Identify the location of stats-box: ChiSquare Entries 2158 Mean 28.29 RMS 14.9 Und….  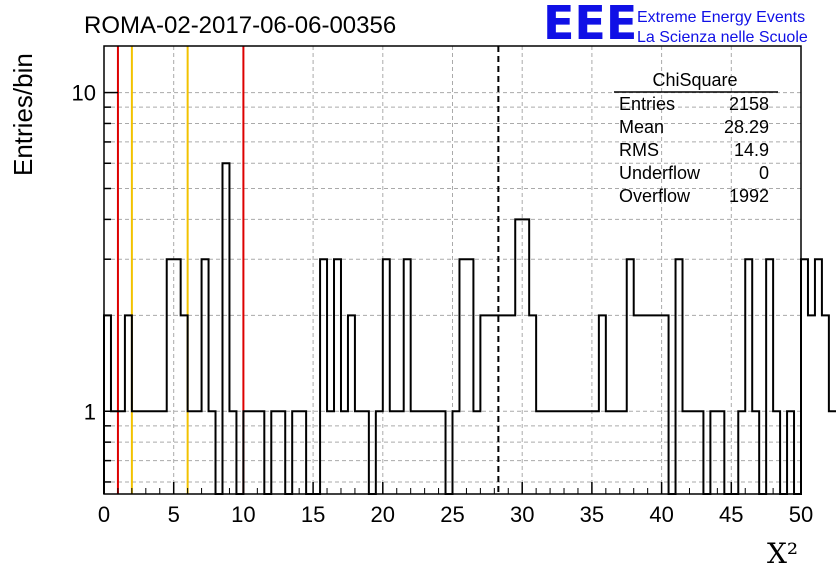
(696, 138).